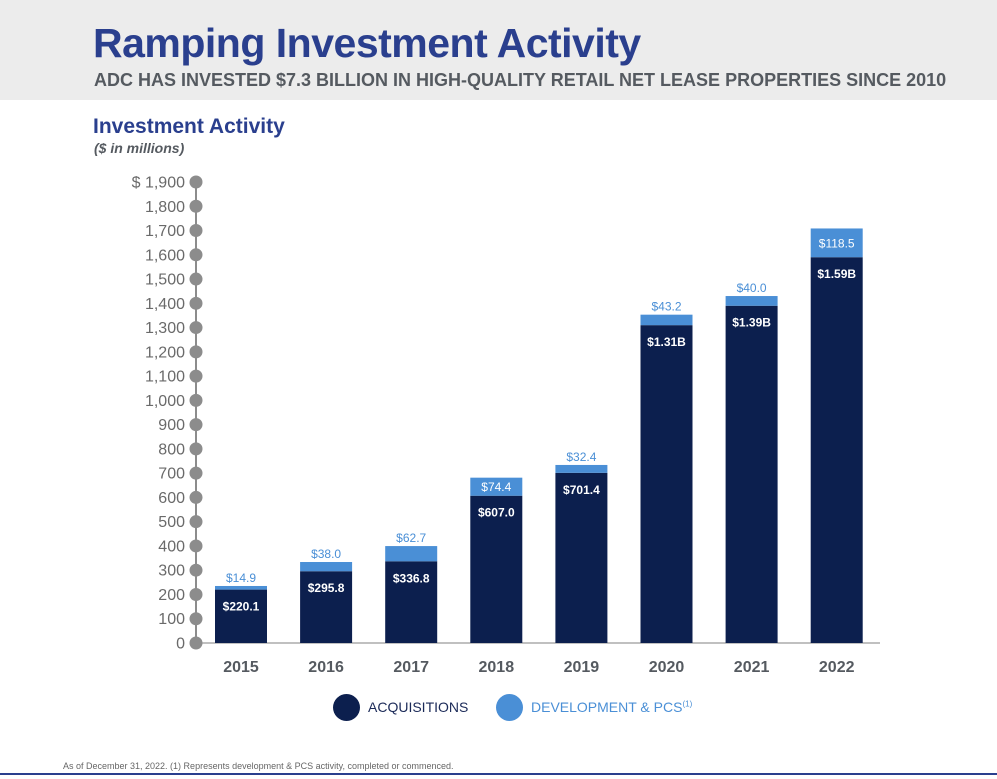 The image size is (997, 779). I want to click on legend-acquisitions: ACQUISITIONS, so click(400, 707).